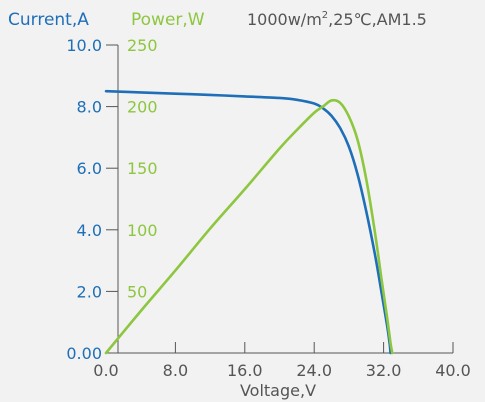 The image size is (485, 402). Describe the element at coordinates (105, 370) in the screenshot. I see `x-tick-label: 0.0` at that location.